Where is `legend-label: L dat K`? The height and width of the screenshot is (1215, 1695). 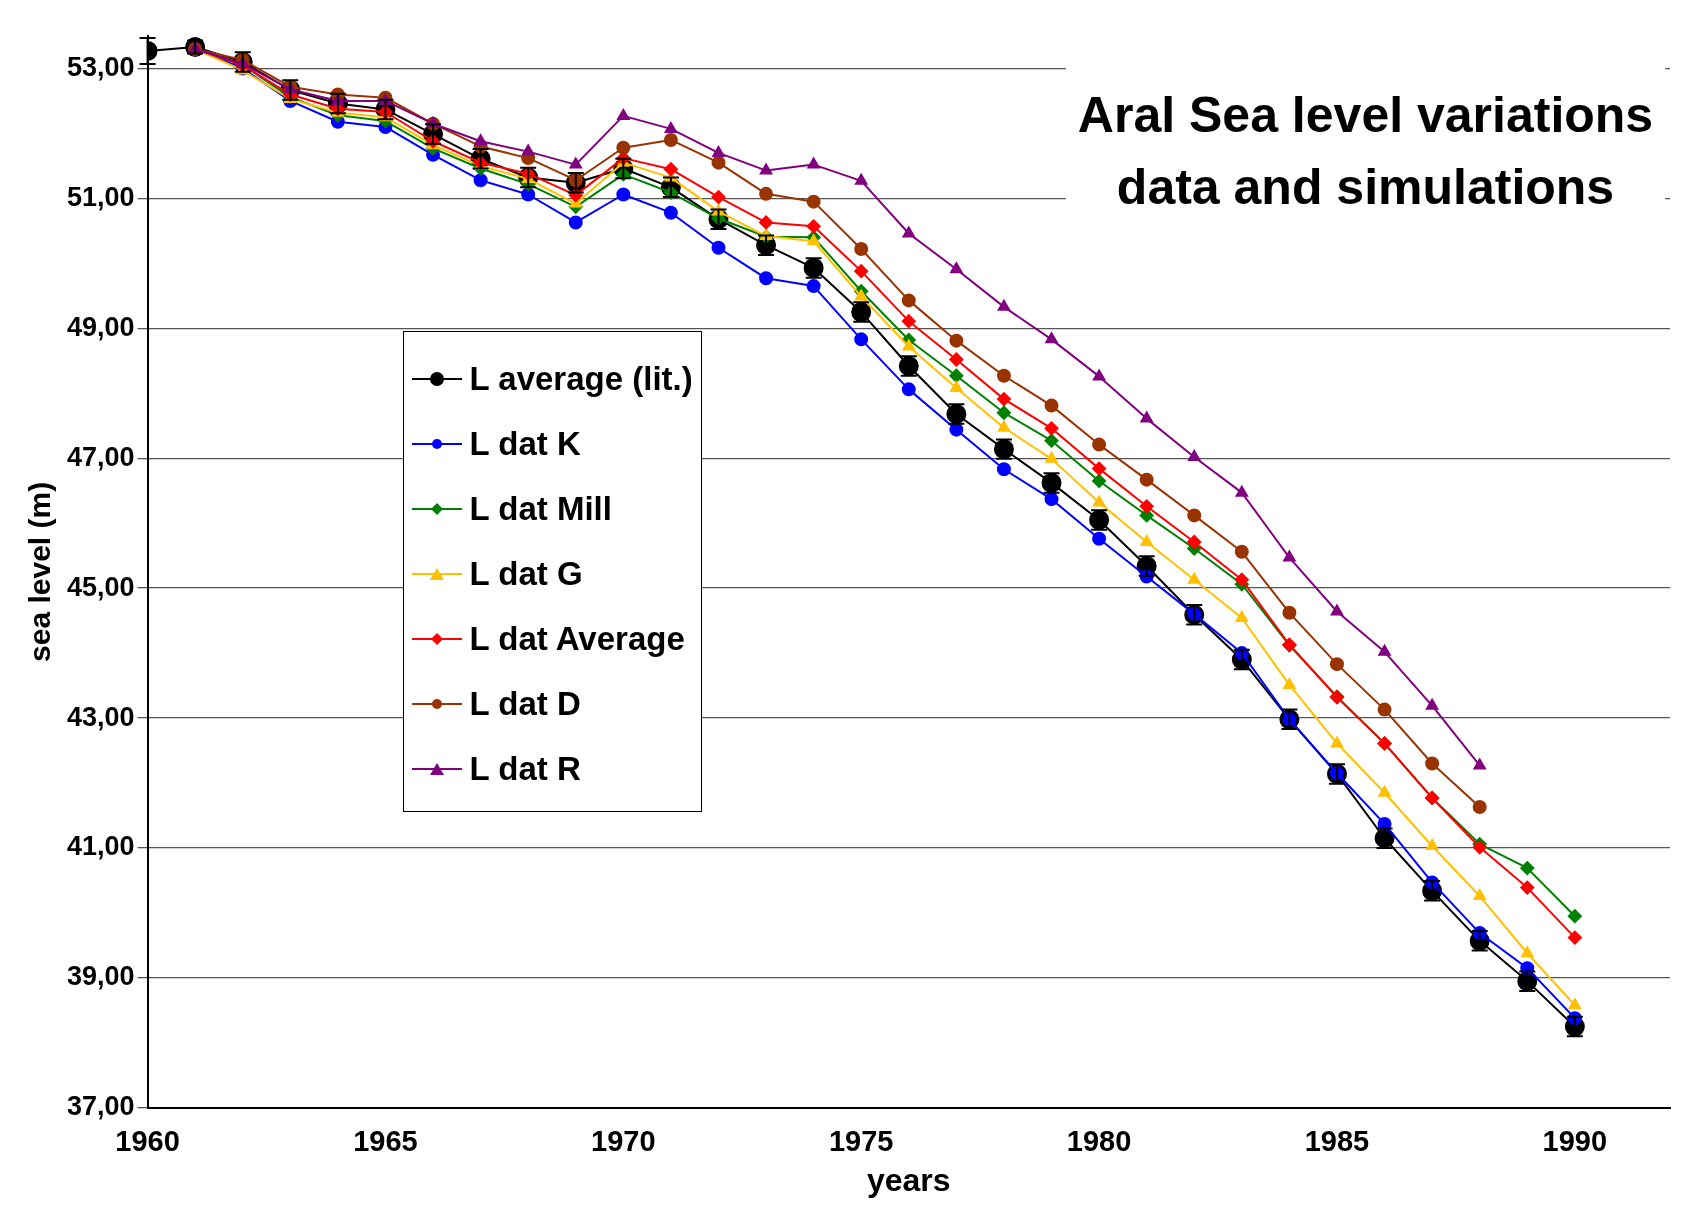
legend-label: L dat K is located at coordinates (525, 443).